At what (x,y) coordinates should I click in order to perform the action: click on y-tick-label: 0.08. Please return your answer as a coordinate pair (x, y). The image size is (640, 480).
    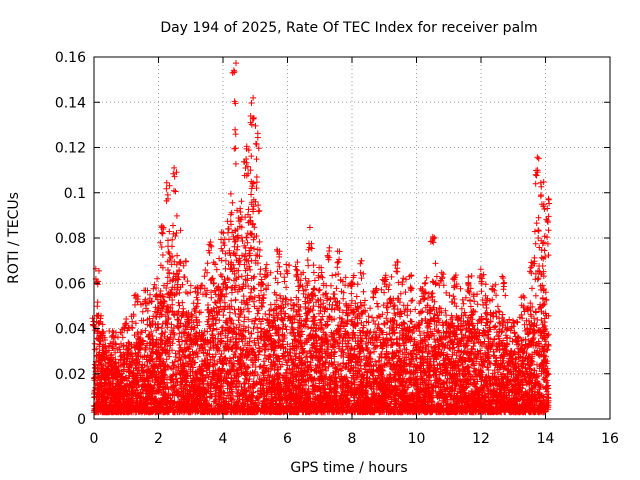
    Looking at the image, I should click on (70, 239).